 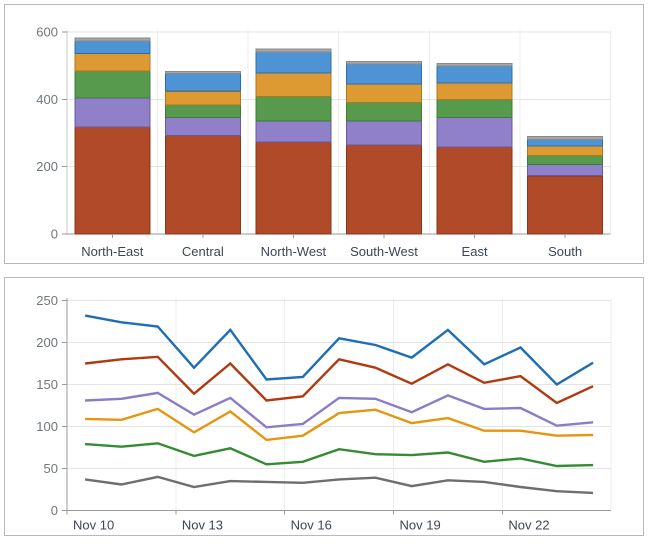 I want to click on y-tick-label: 400, so click(x=47, y=99).